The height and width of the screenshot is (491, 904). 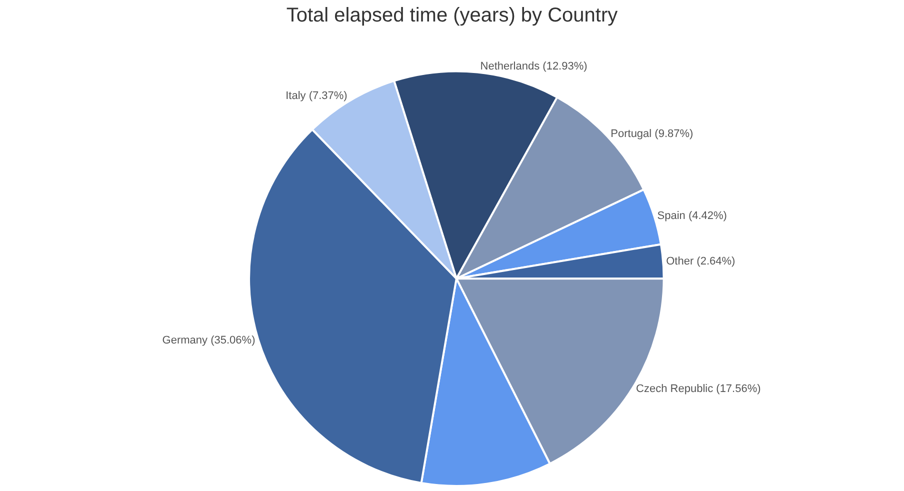 I want to click on slice-label: Germany (35.06%), so click(x=209, y=340).